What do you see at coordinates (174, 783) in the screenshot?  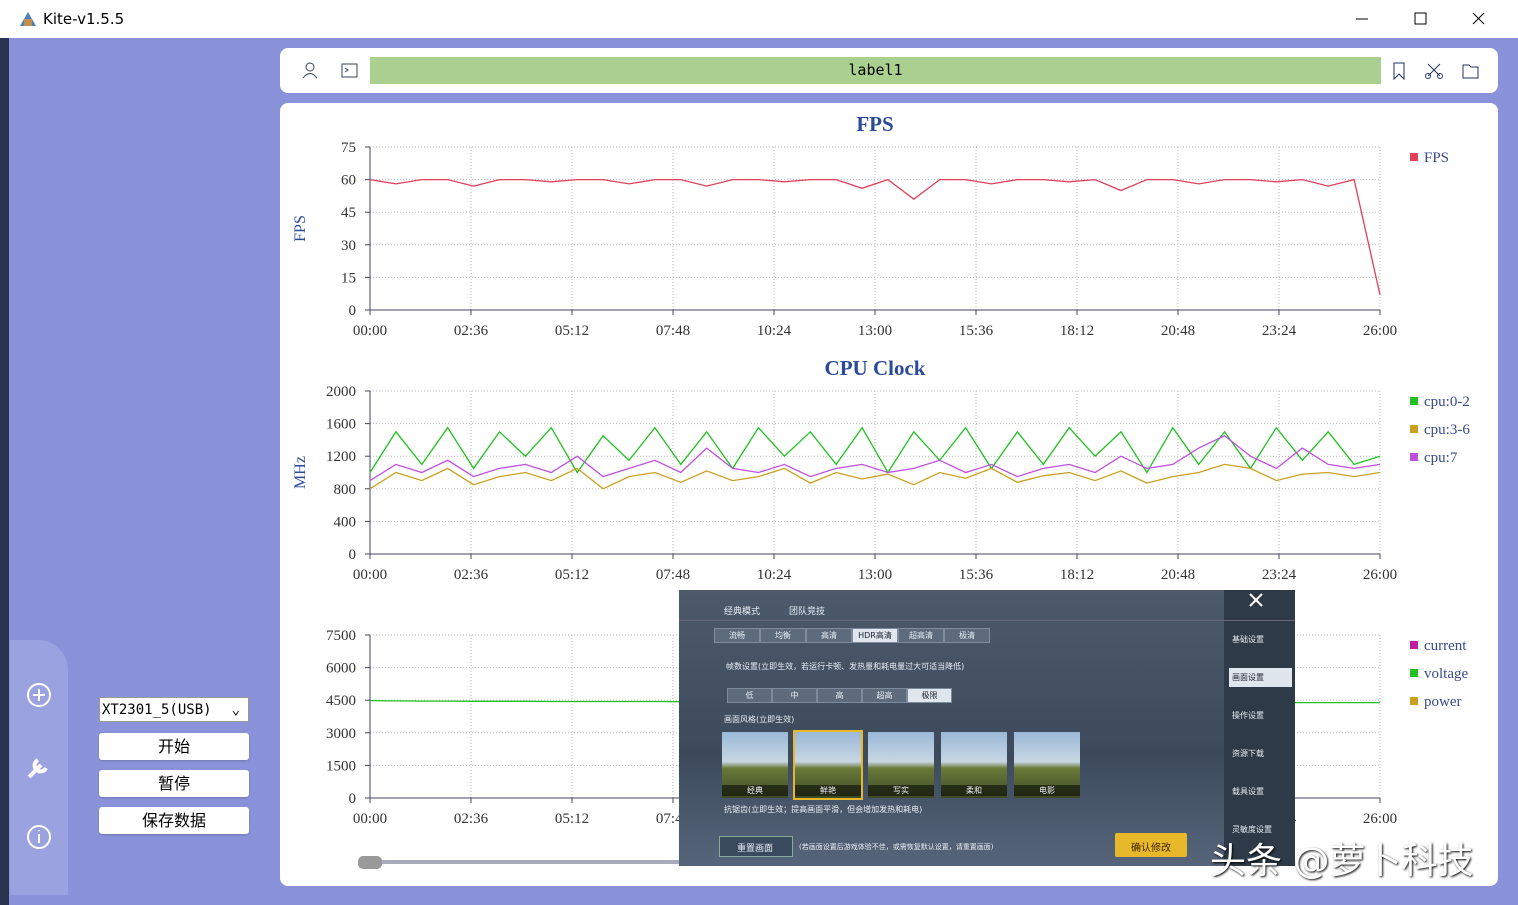 I see `sidebar-button: 暂停` at bounding box center [174, 783].